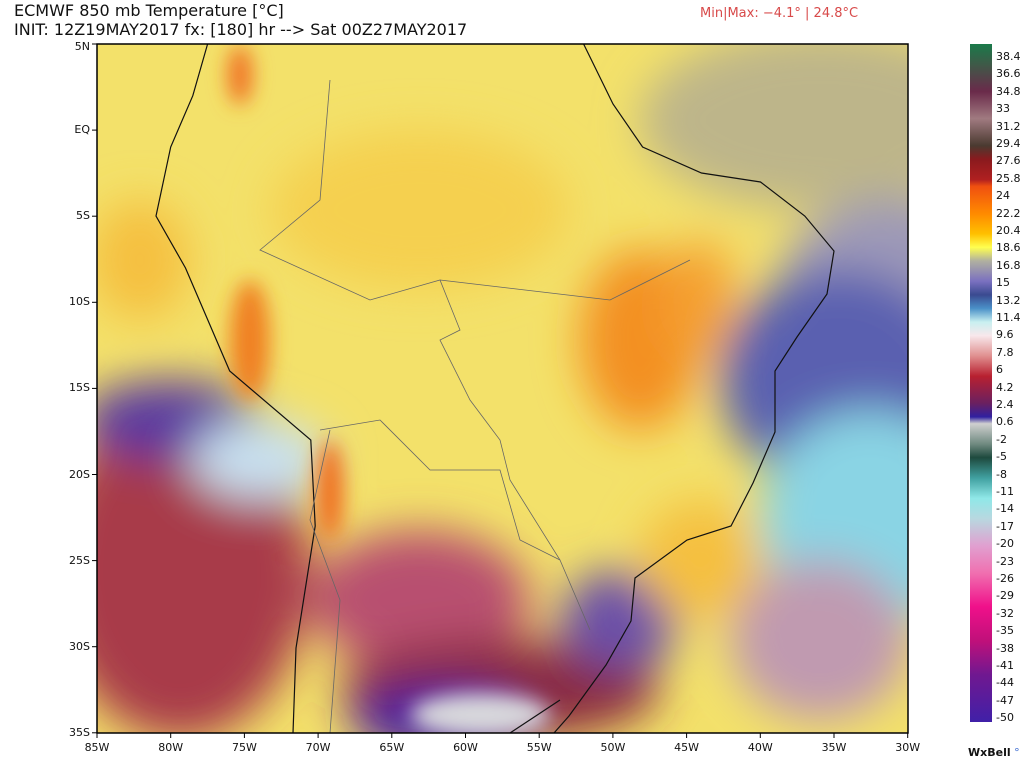 Image resolution: width=1024 pixels, height=768 pixels. What do you see at coordinates (1005, 578) in the screenshot?
I see `colorbar-label: -26` at bounding box center [1005, 578].